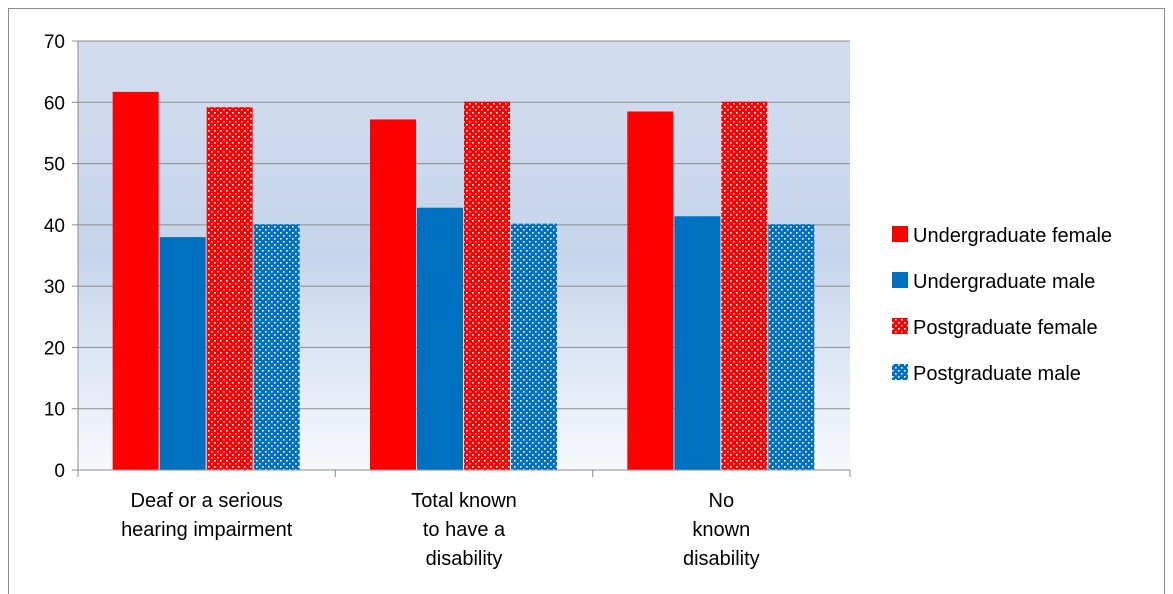 The width and height of the screenshot is (1173, 594). I want to click on y-tick-label: 60, so click(54, 103).